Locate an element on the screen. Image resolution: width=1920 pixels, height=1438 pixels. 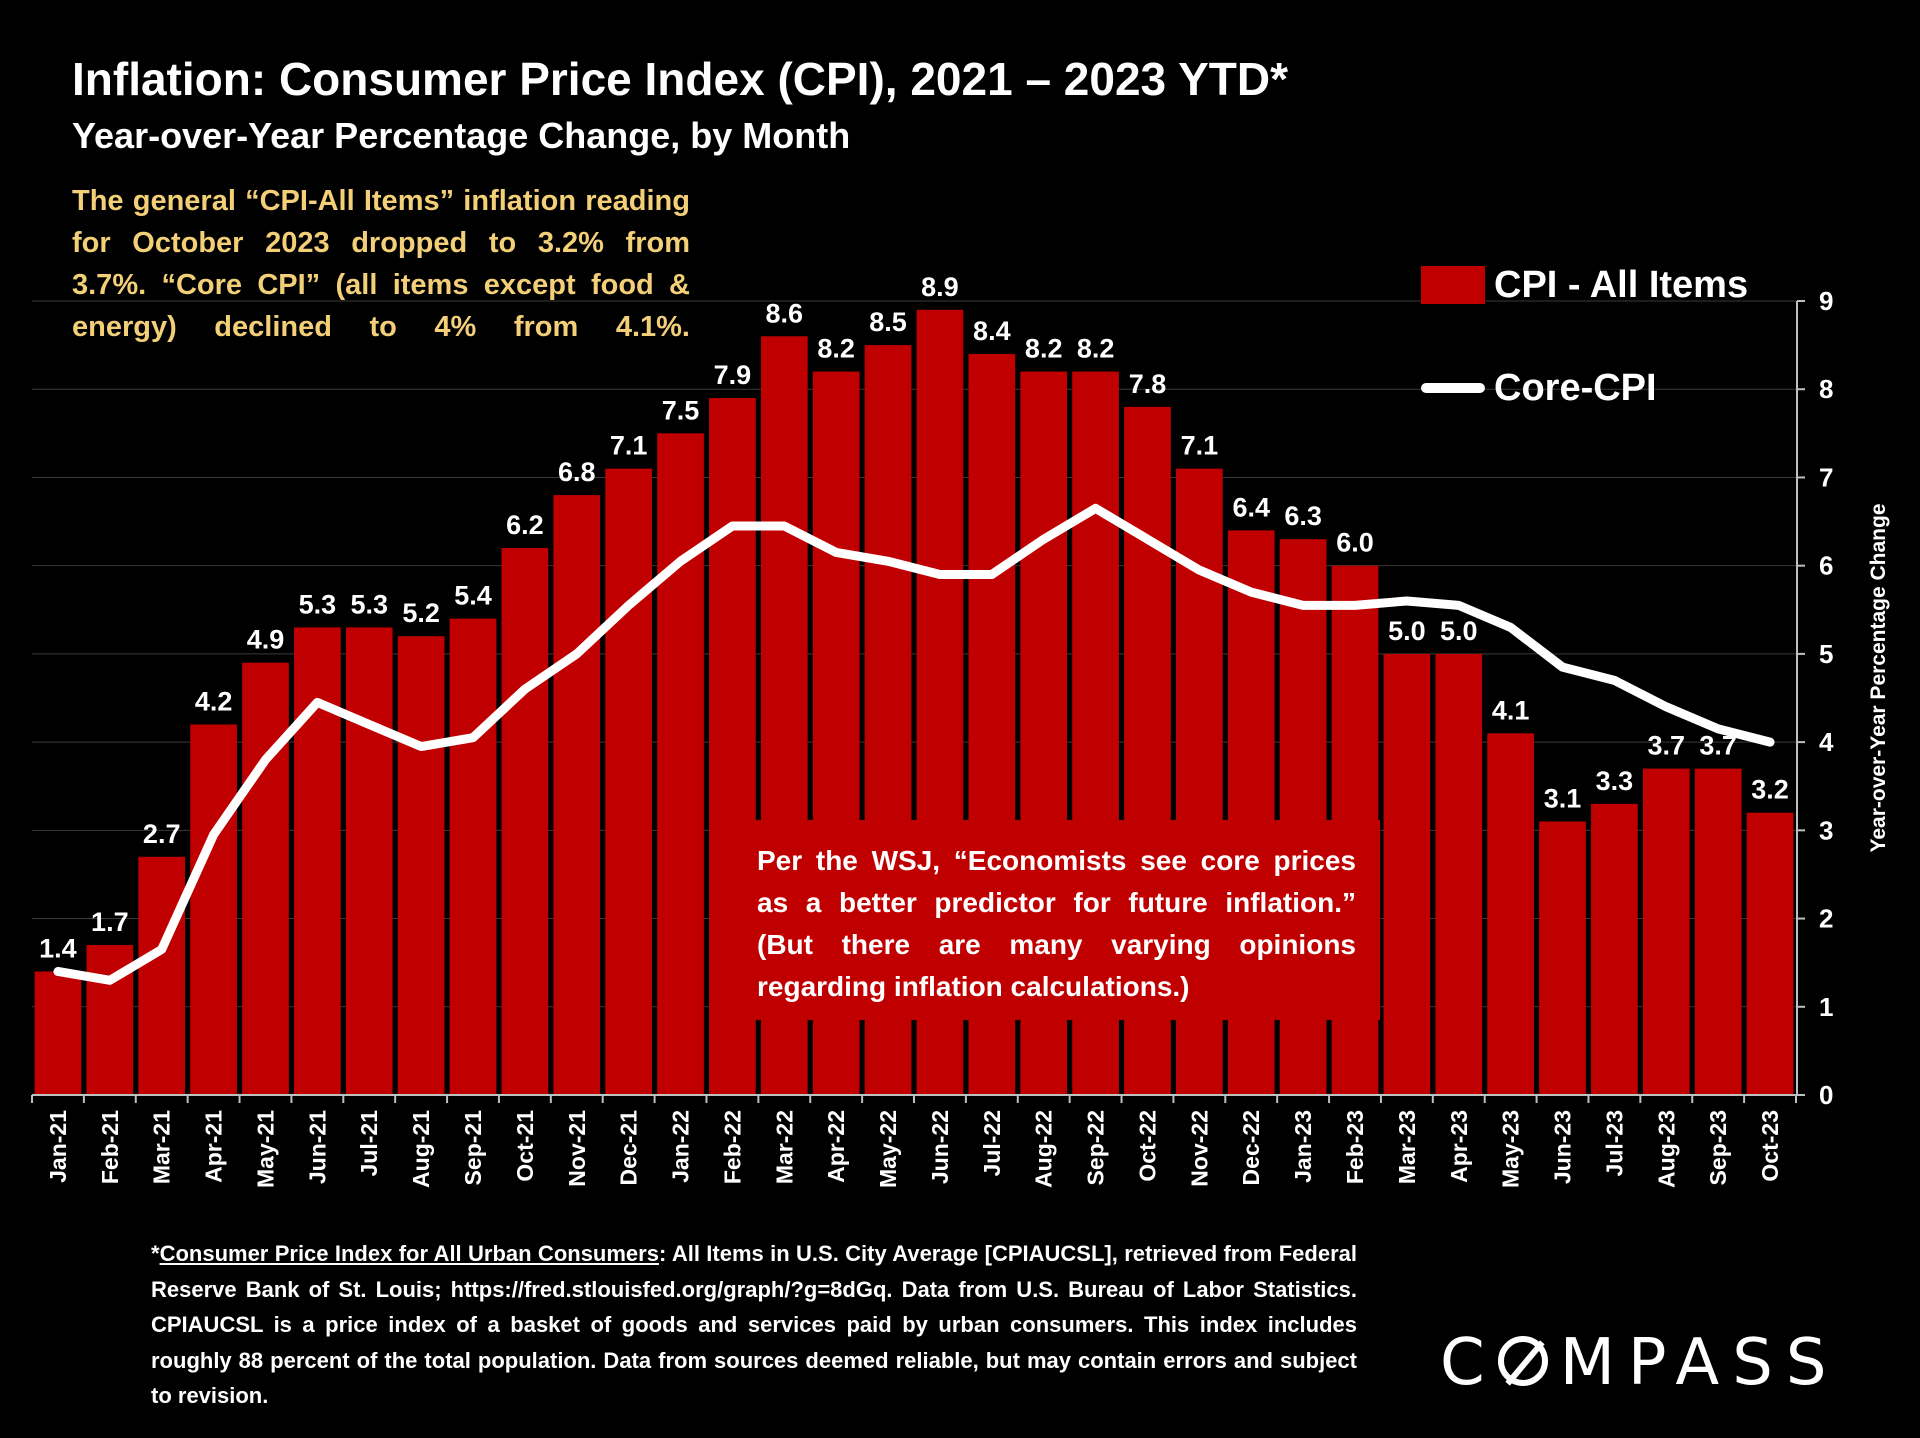
x-tick-label: Oct-22 is located at coordinates (1147, 1146).